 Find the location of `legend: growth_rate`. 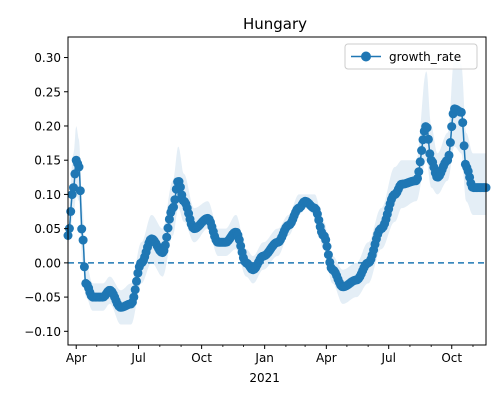

legend: growth_rate is located at coordinates (411, 56).